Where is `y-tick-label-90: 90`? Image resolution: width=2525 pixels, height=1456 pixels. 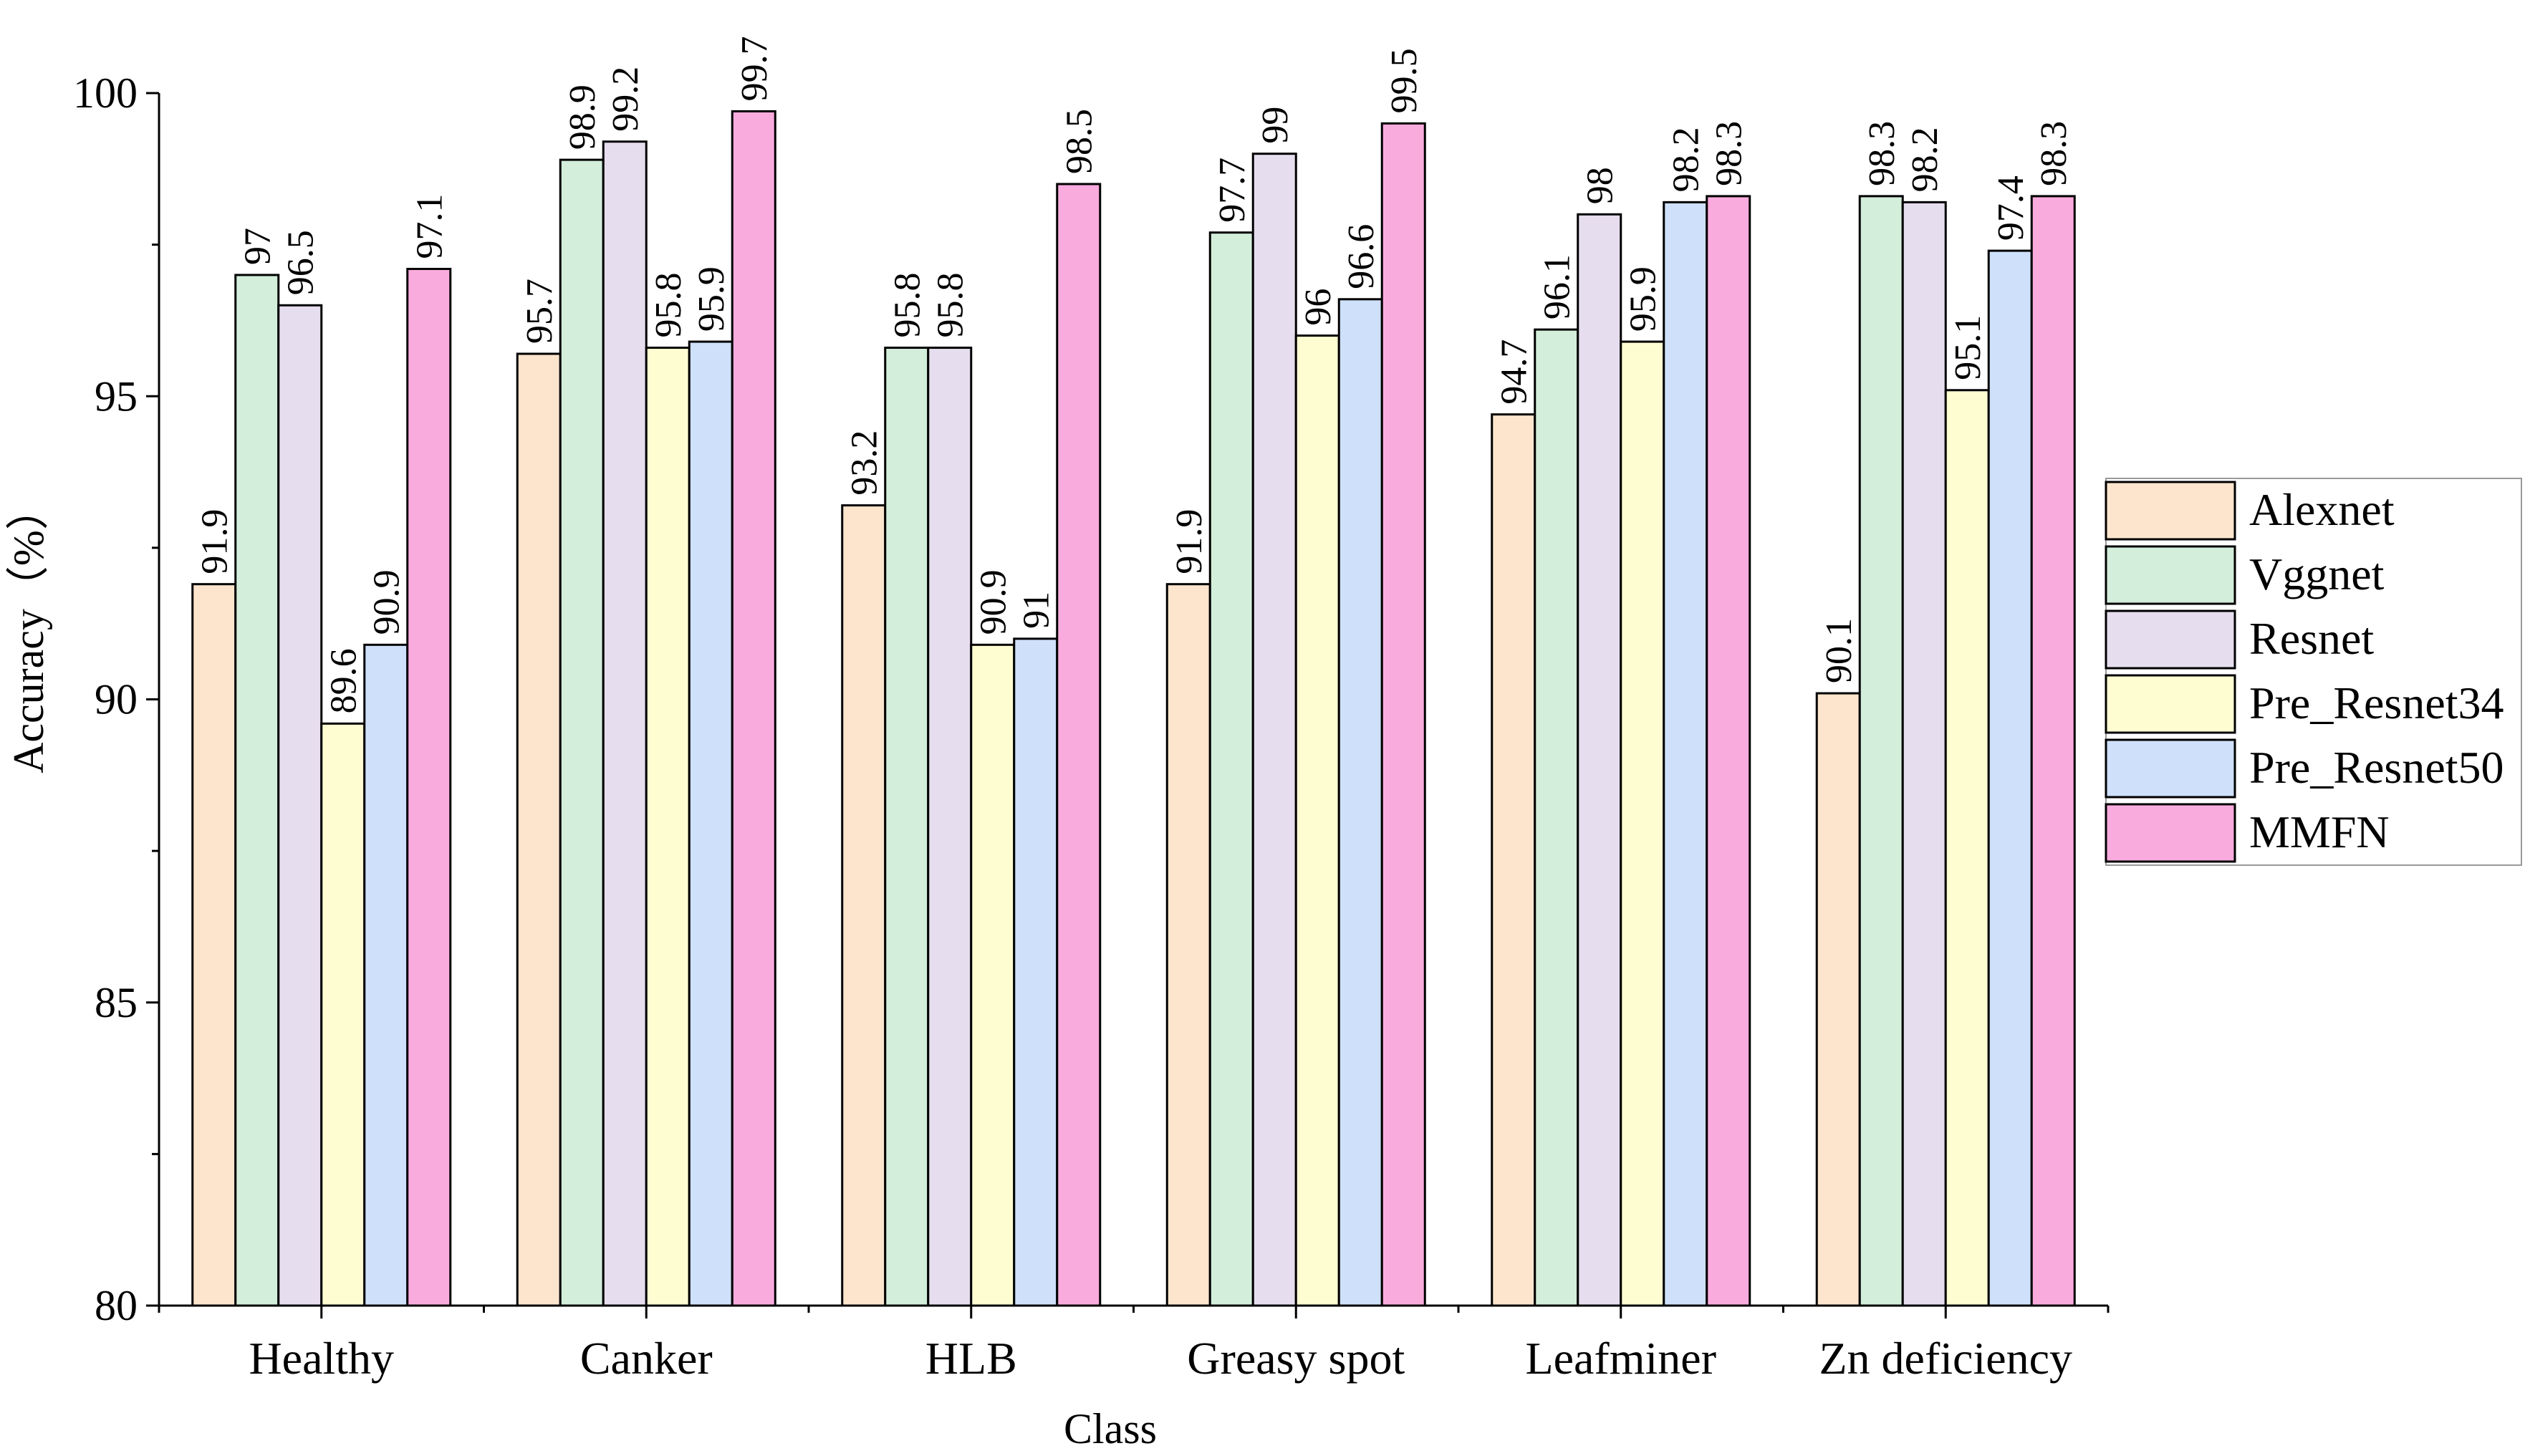 y-tick-label-90: 90 is located at coordinates (116, 699).